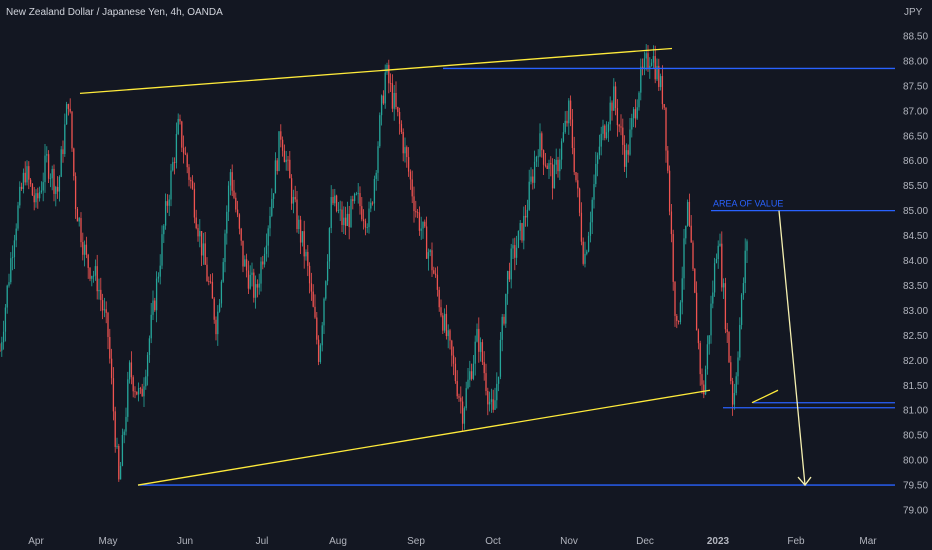  What do you see at coordinates (796, 541) in the screenshot?
I see `x-tick-label: Feb` at bounding box center [796, 541].